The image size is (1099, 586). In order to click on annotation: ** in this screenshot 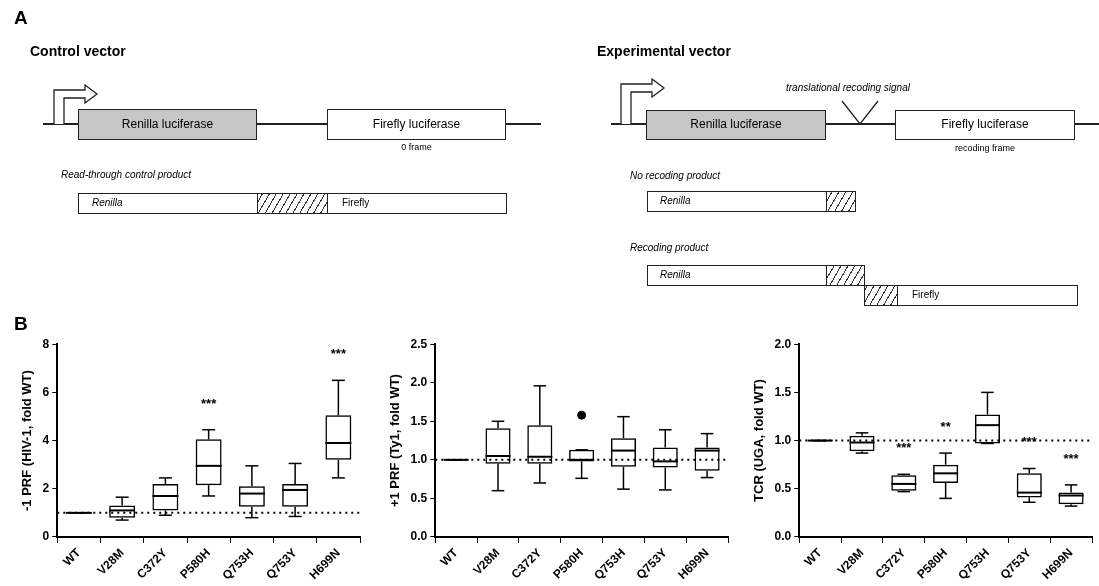, I will do `click(946, 426)`.